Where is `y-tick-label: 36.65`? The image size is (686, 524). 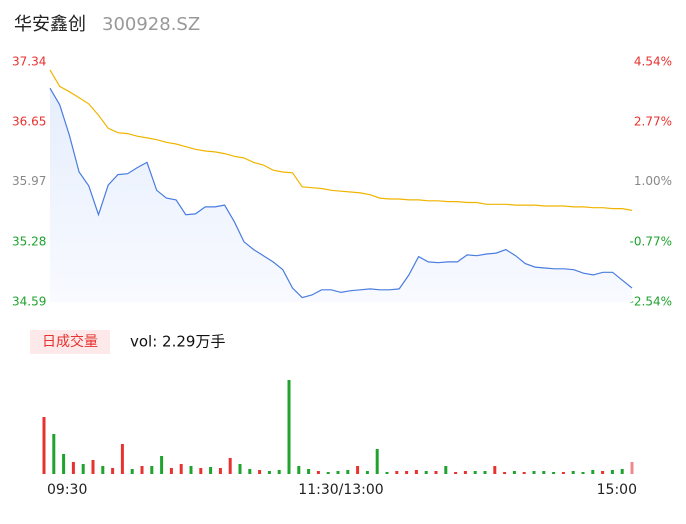
y-tick-label: 36.65 is located at coordinates (29, 122).